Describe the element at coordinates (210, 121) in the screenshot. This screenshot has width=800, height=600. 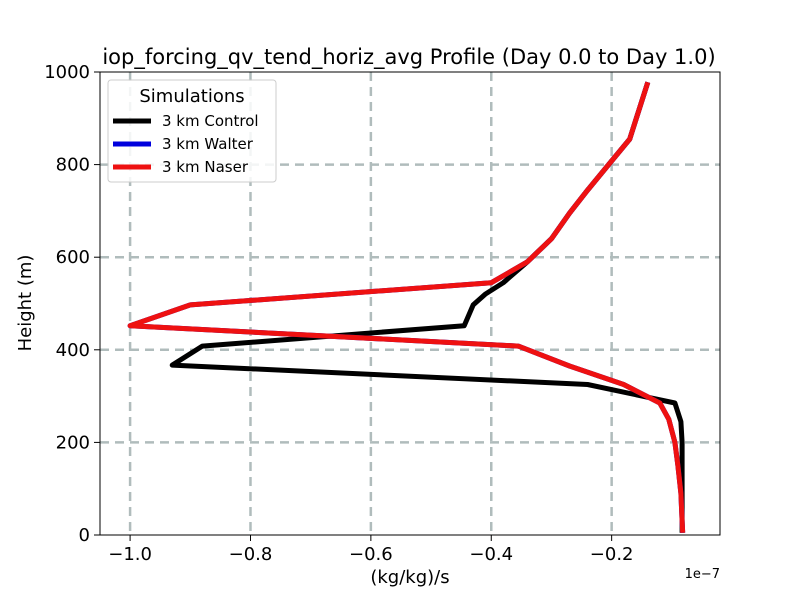
I see `legend-label-3-km-control: 3 km Control` at that location.